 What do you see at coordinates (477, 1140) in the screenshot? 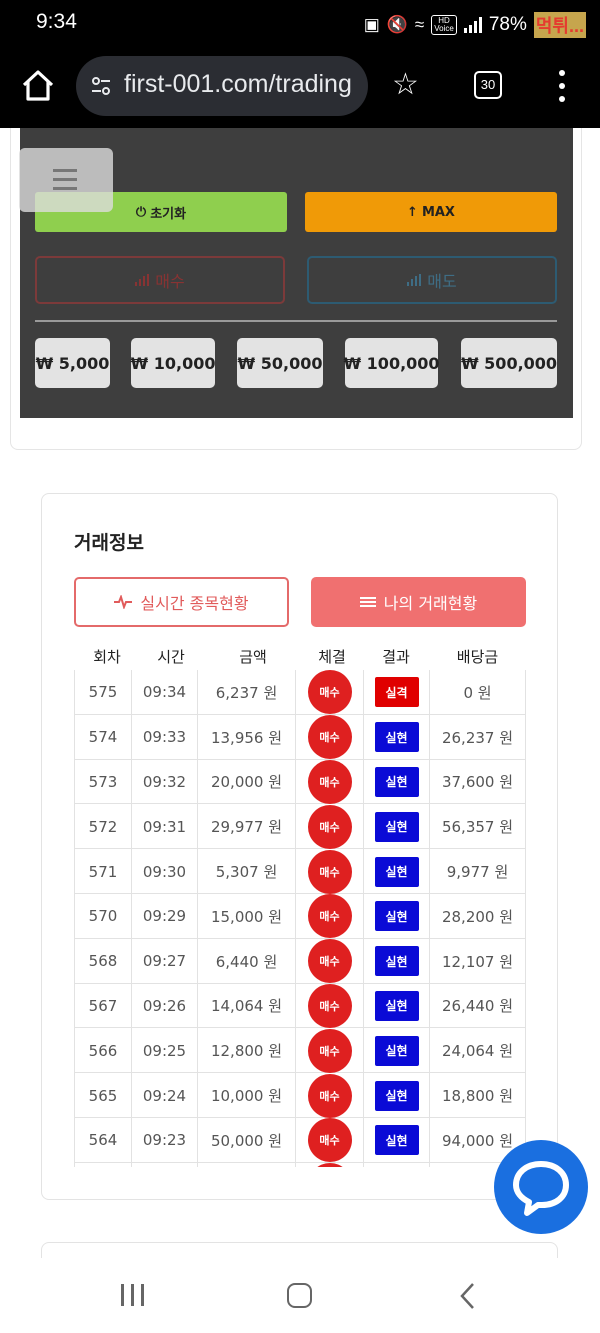
I see `cell-payout: 94,000 원` at bounding box center [477, 1140].